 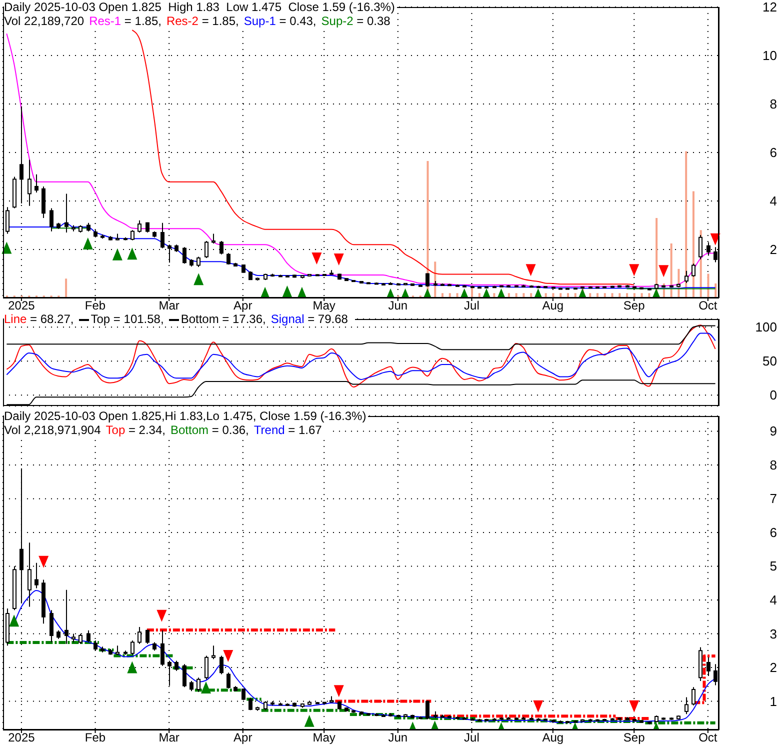 I want to click on x-tick-label: Feb, so click(x=95, y=737).